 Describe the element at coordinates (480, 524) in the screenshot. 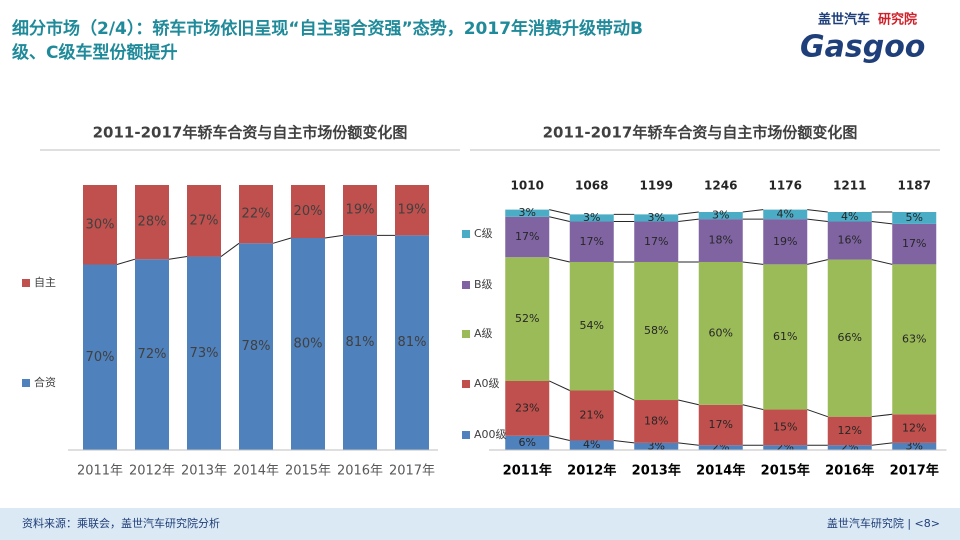

I see `footer-bar` at that location.